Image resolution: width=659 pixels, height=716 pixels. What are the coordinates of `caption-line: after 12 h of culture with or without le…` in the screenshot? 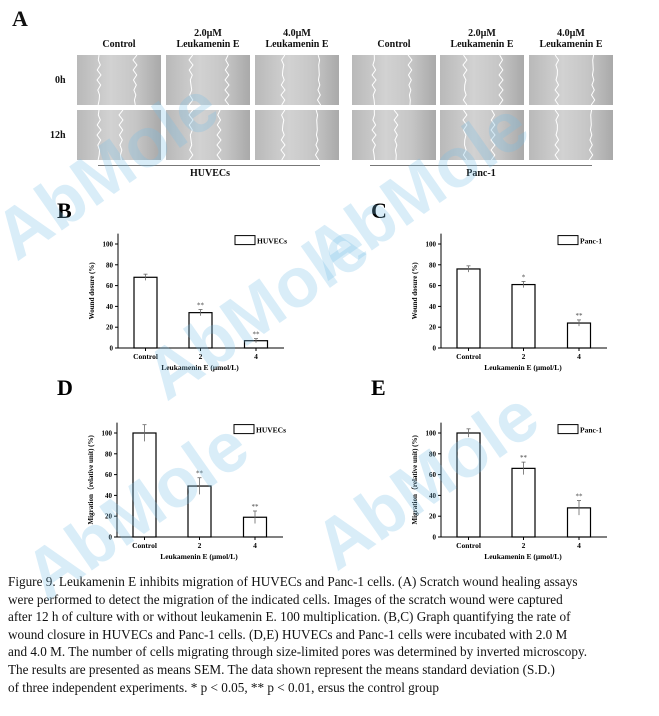 It's located at (289, 617).